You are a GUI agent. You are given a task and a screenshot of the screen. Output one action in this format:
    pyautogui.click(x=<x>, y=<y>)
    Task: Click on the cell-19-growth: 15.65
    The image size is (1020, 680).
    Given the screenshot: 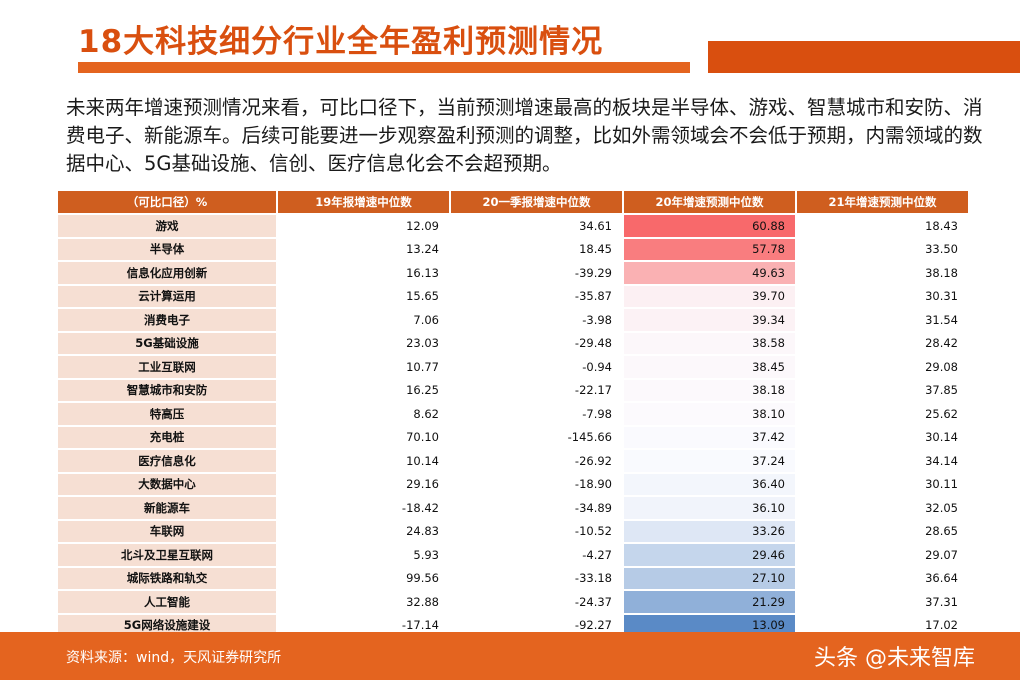 What is the action you would take?
    pyautogui.click(x=364, y=296)
    